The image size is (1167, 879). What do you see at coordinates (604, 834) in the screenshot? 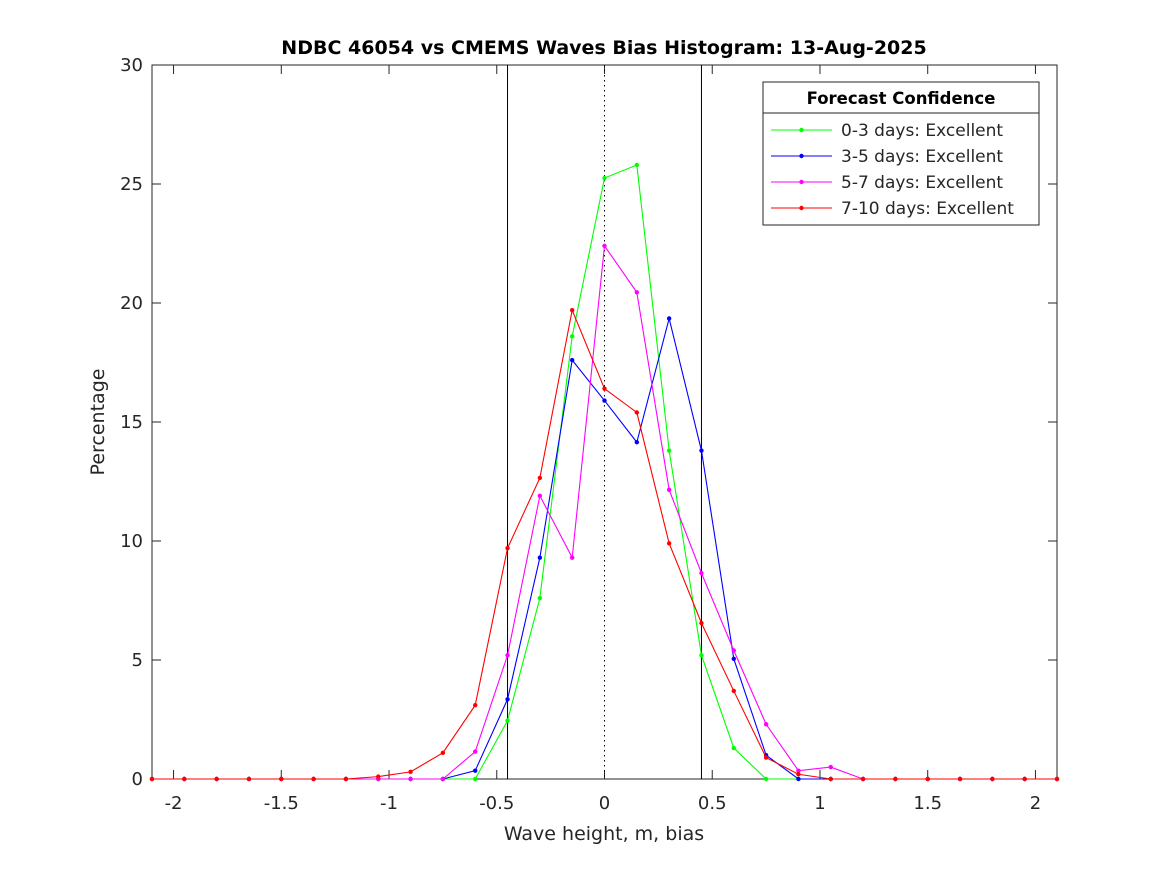
I see `x-axis-label: Wave height, m, bias` at bounding box center [604, 834].